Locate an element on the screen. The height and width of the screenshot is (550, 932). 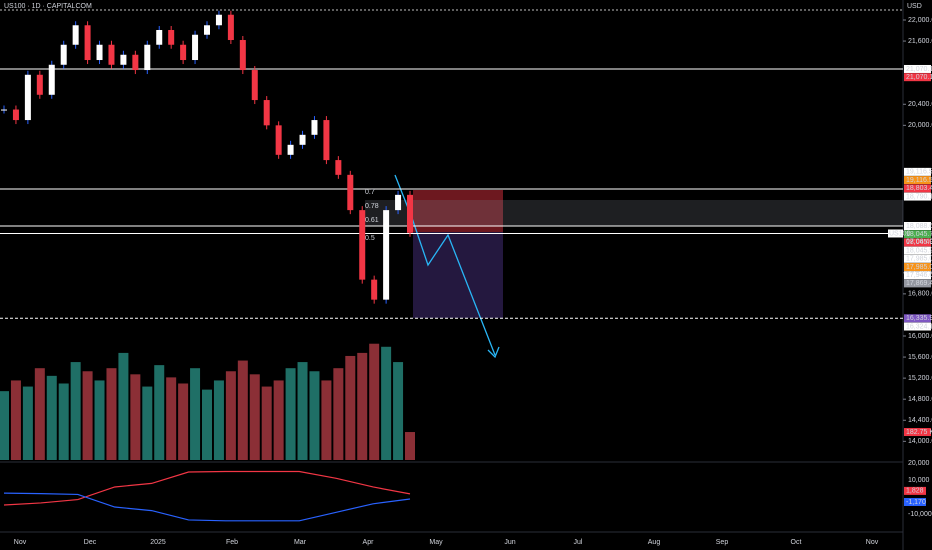
fib-label: 0.5 is located at coordinates (370, 238).